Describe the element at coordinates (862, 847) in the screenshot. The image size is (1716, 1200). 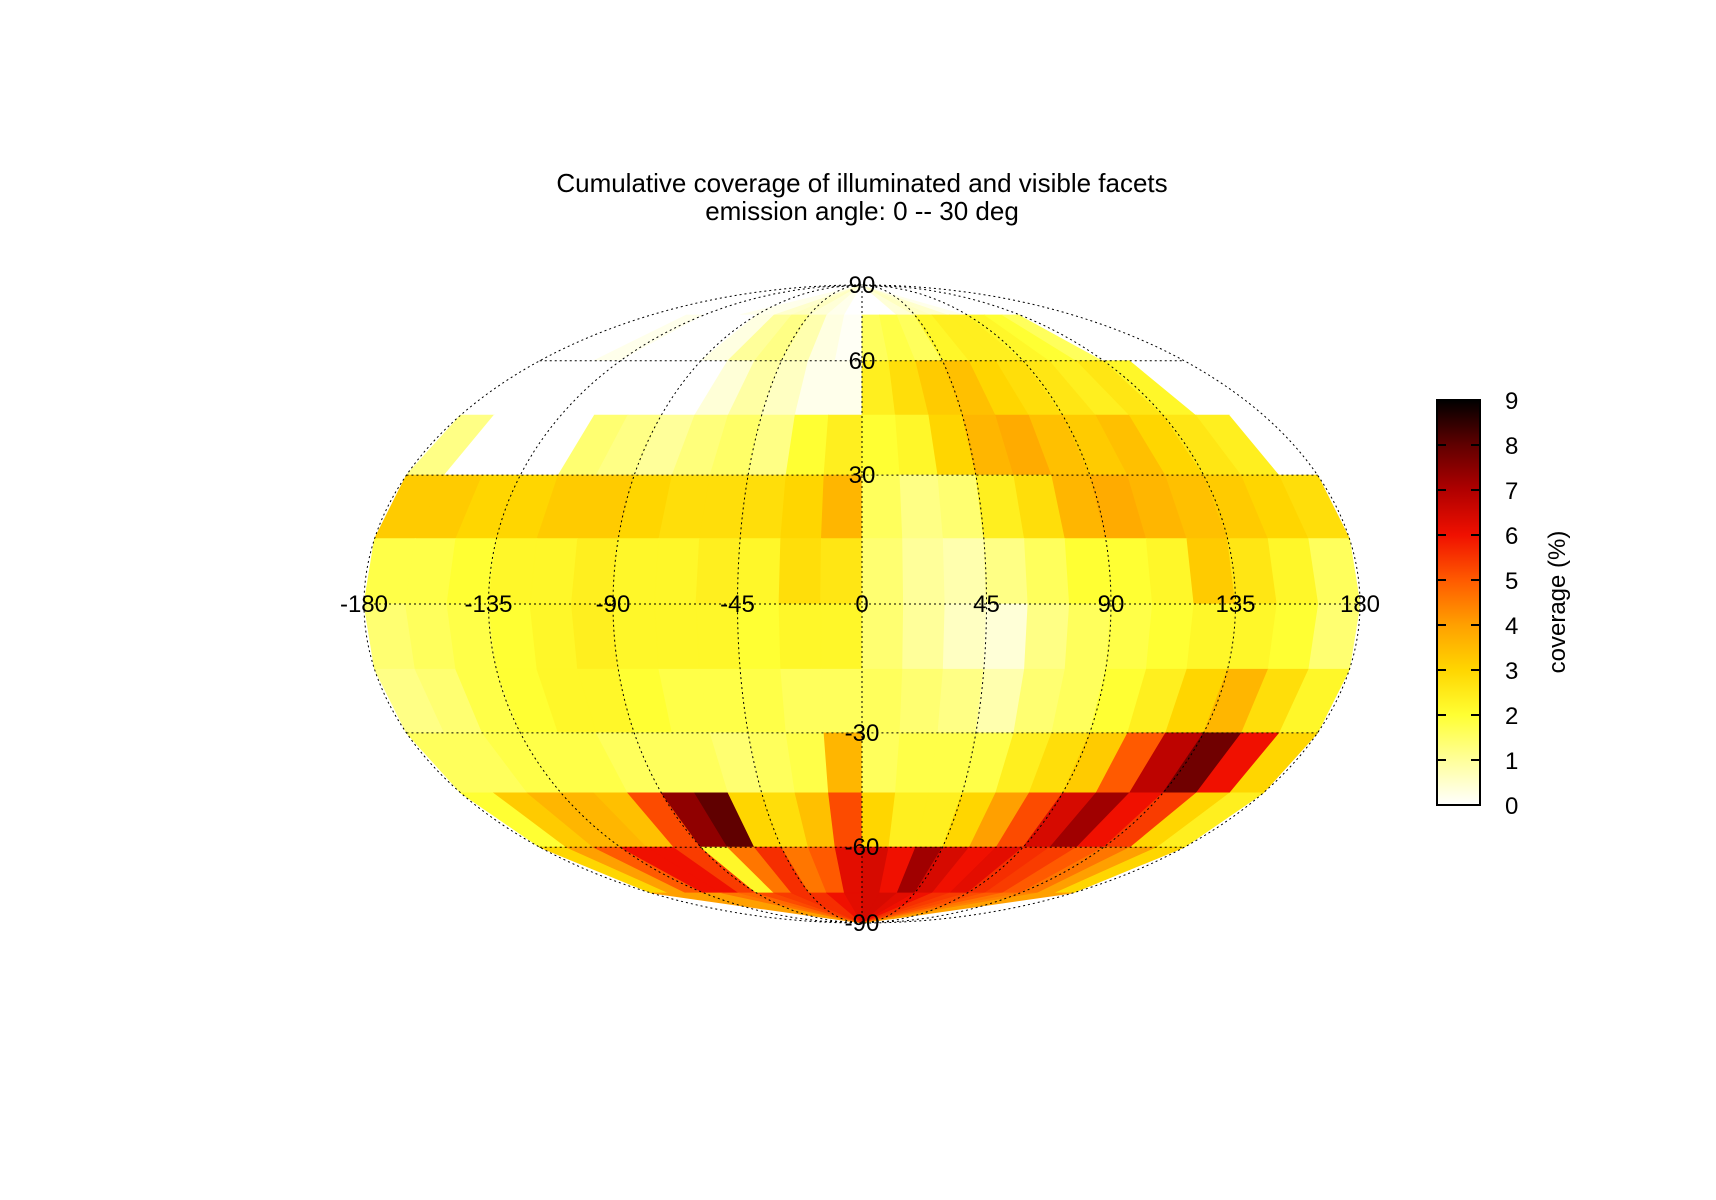
I see `y-tick-label: -60` at that location.